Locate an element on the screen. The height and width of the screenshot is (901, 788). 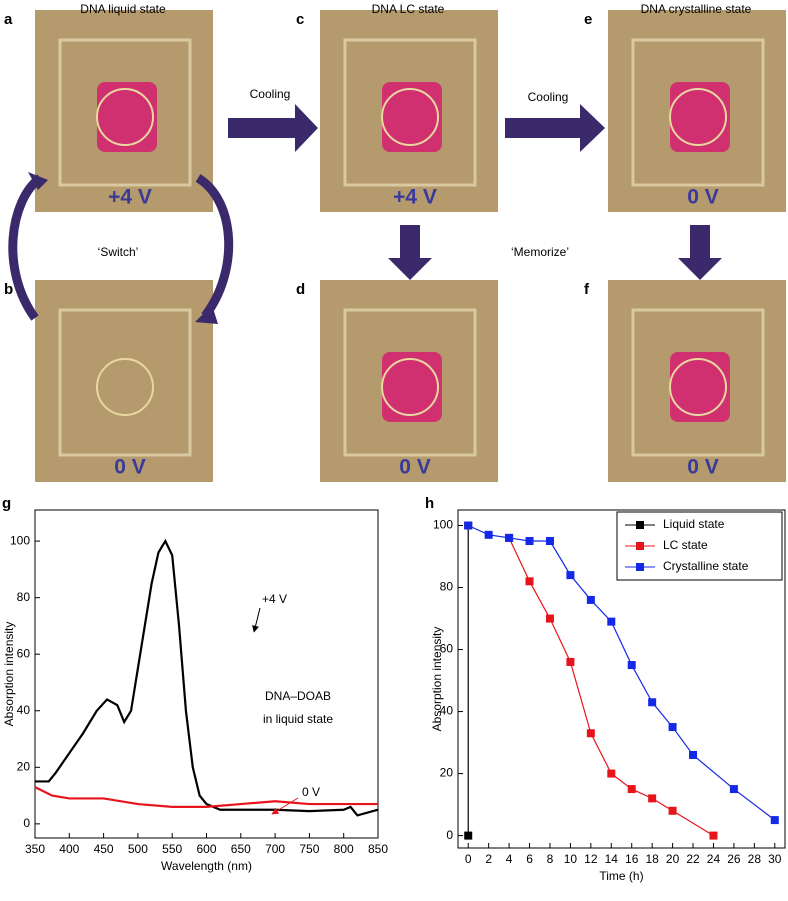
x-tick-label: 450 is located at coordinates (104, 849).